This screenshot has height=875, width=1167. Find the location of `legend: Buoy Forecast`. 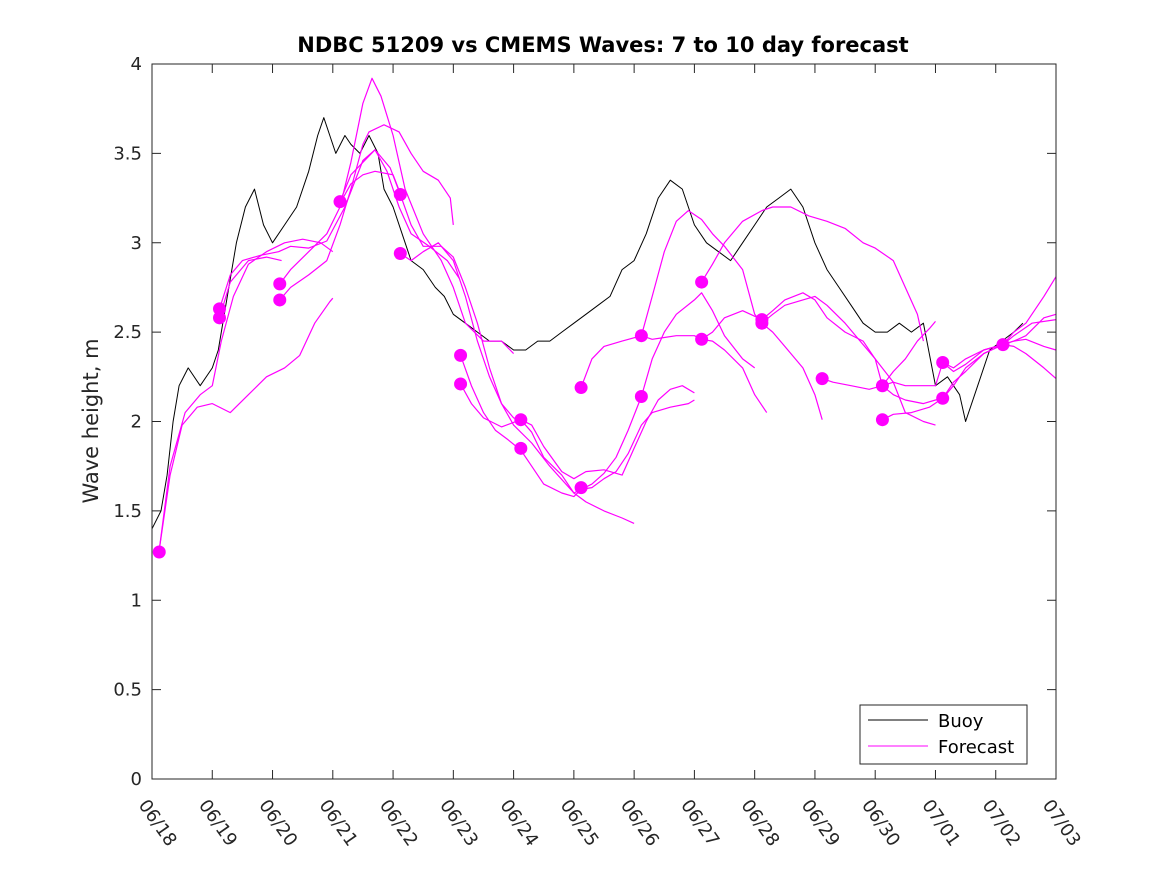

legend: Buoy Forecast is located at coordinates (943, 734).